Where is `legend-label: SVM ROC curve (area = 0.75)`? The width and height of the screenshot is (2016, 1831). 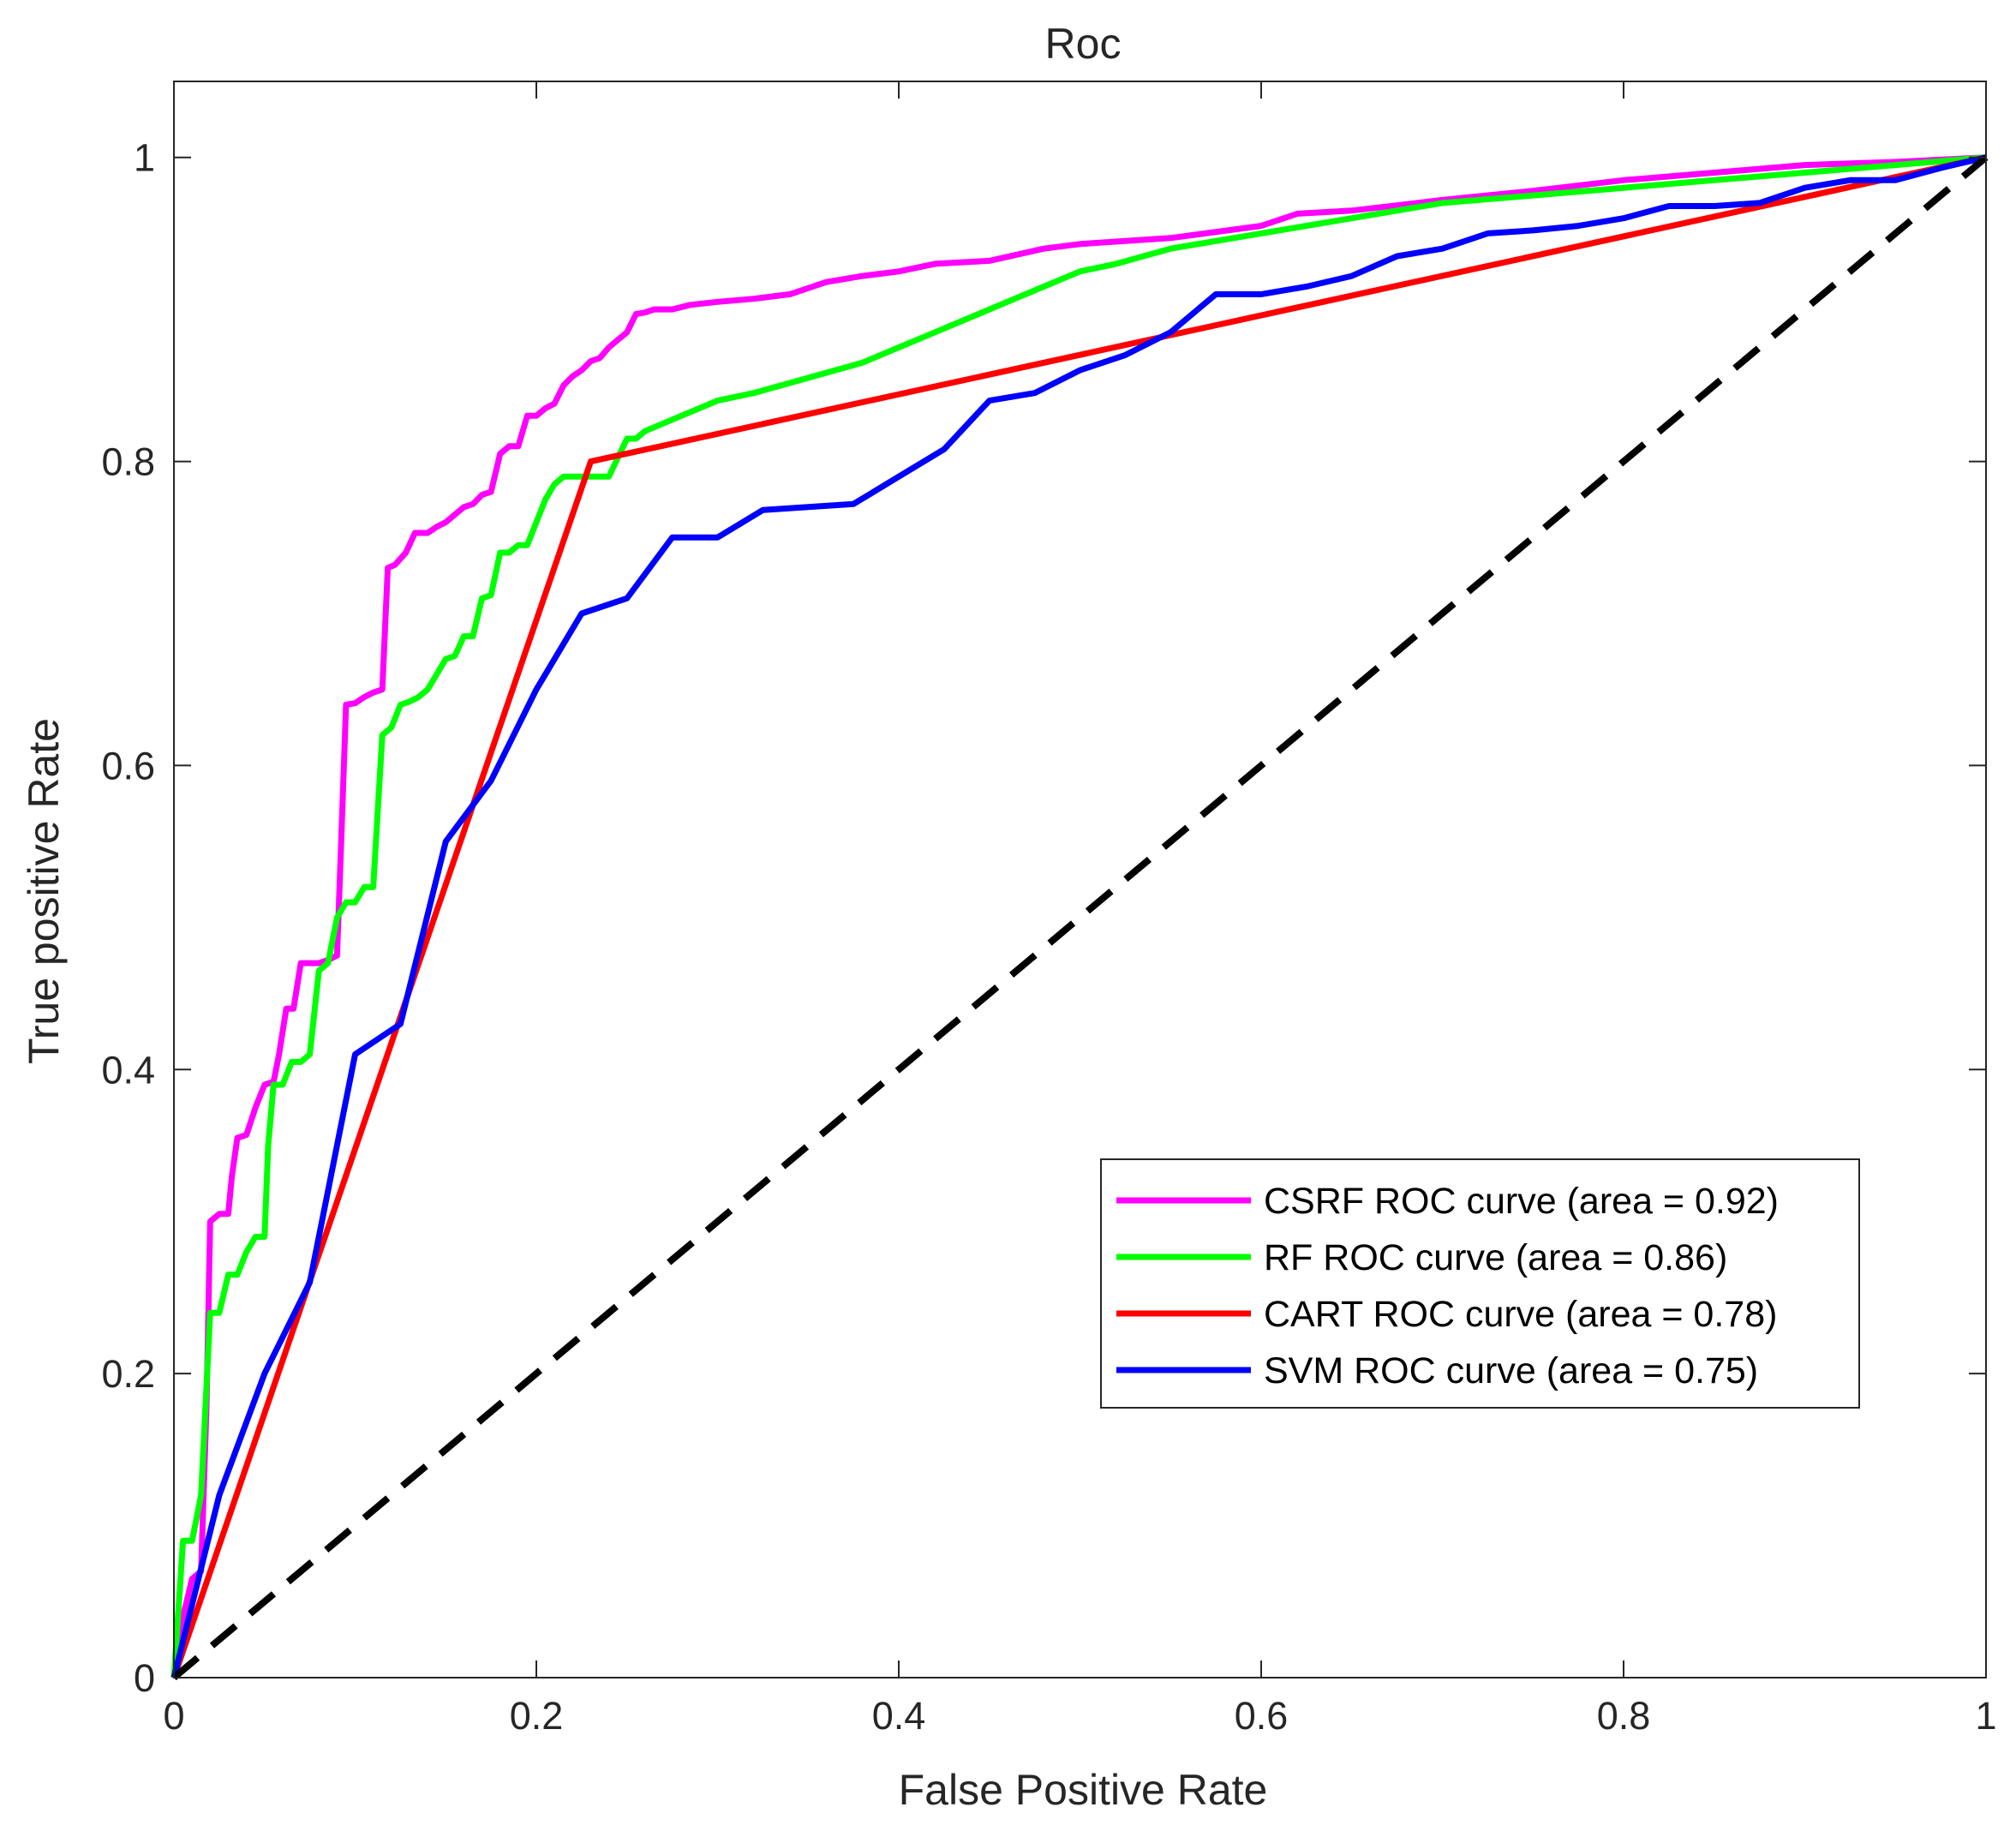 legend-label: SVM ROC curve (area = 0.75) is located at coordinates (1511, 1370).